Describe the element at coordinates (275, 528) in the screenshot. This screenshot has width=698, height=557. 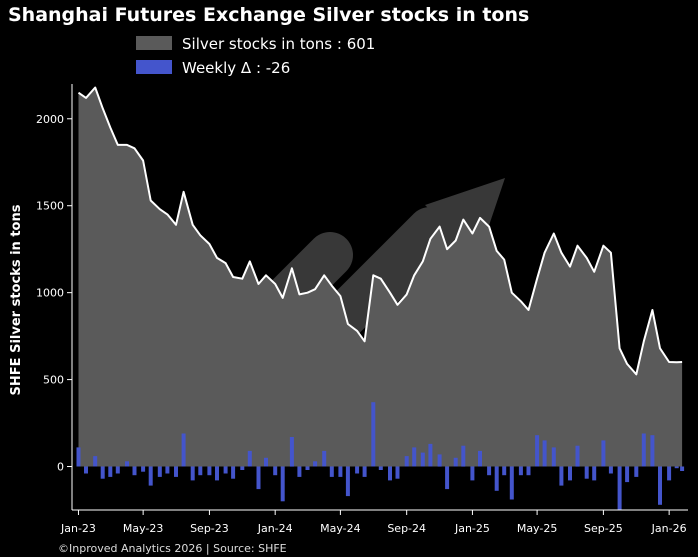
I see `x-tick-label: Jan-24` at that location.